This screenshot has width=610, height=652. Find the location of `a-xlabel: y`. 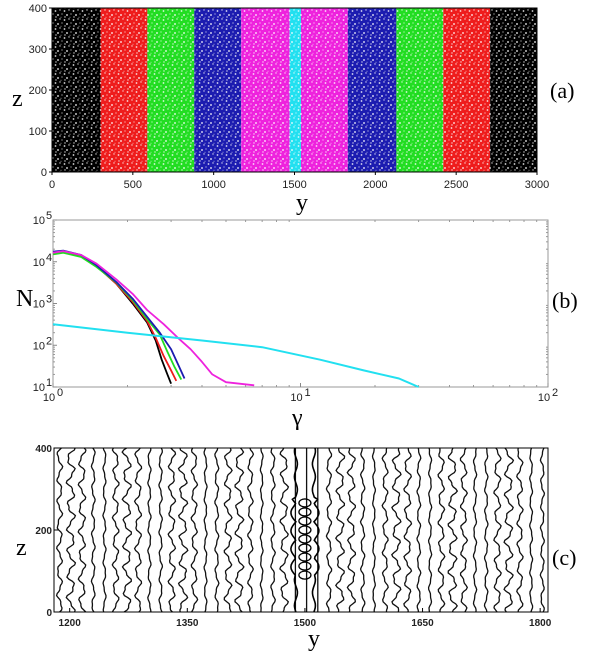

a-xlabel: y is located at coordinates (302, 203).